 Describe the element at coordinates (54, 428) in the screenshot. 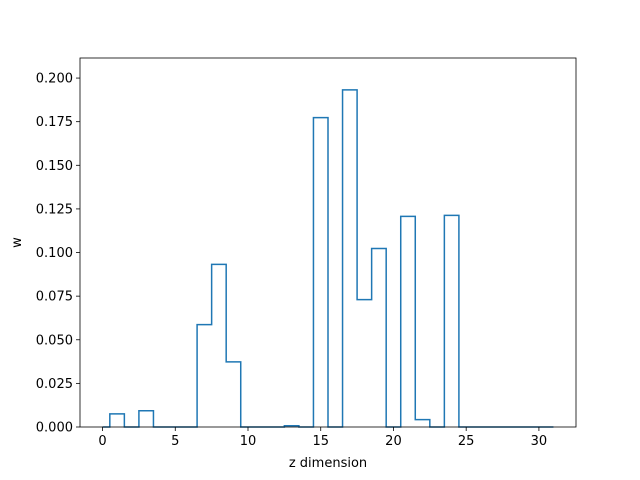

I see `y-tick-label: 0.000` at that location.